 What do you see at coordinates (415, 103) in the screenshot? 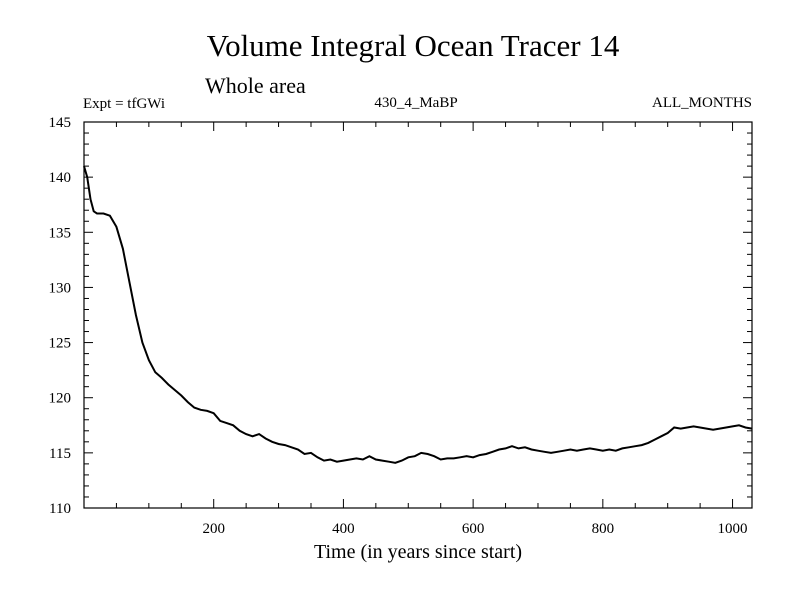
I see `period-label: 430_4_MaBP` at bounding box center [415, 103].